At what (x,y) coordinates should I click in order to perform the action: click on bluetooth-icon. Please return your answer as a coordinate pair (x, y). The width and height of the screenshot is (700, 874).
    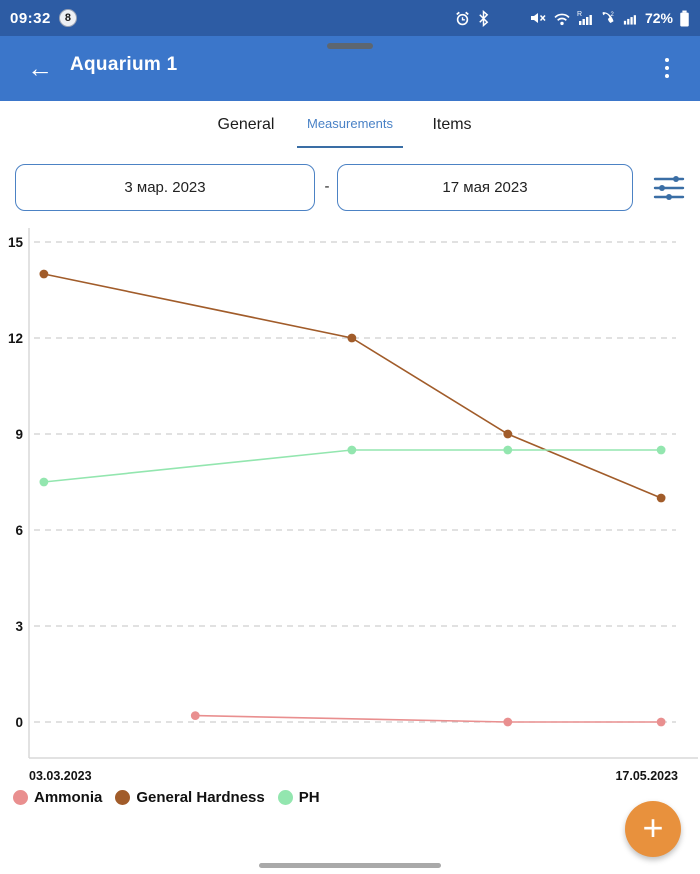
    Looking at the image, I should click on (483, 18).